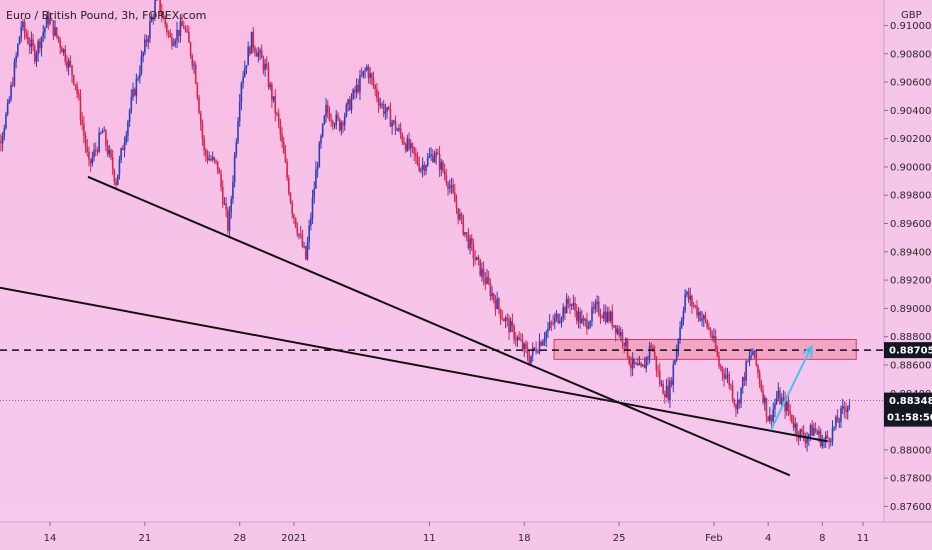  I want to click on time-tick-label: 25, so click(619, 538).